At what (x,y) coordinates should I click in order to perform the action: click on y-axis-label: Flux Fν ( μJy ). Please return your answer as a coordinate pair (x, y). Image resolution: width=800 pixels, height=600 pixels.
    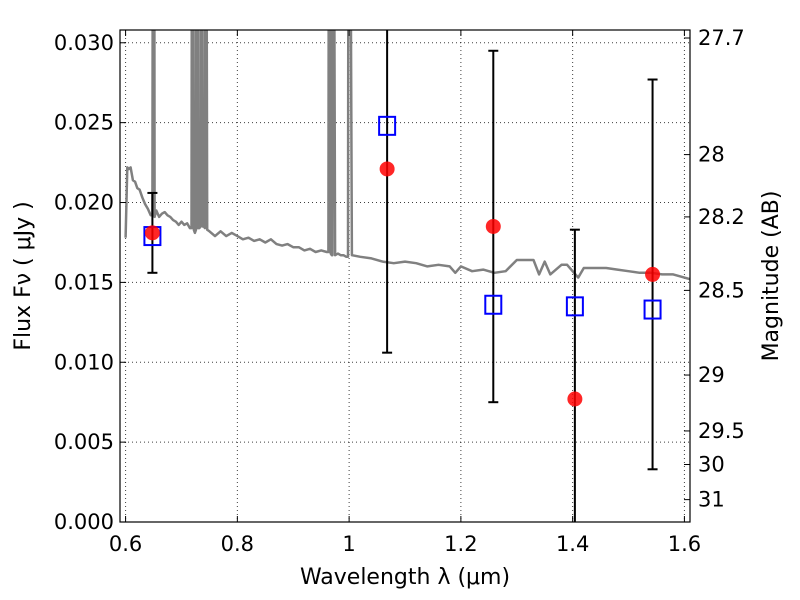
    Looking at the image, I should click on (23, 275).